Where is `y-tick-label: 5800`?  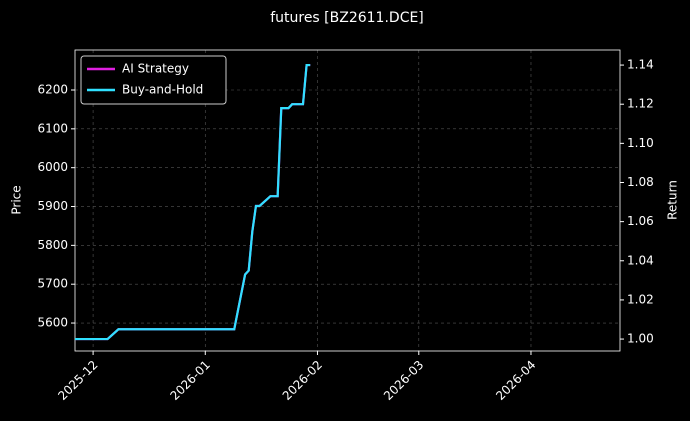 y-tick-label: 5800 is located at coordinates (52, 245).